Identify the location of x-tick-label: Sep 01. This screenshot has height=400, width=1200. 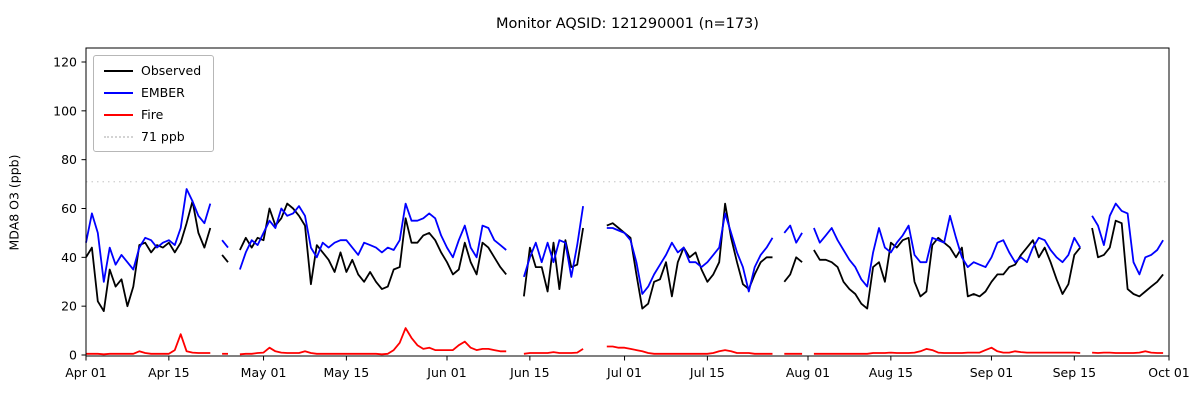
(991, 372).